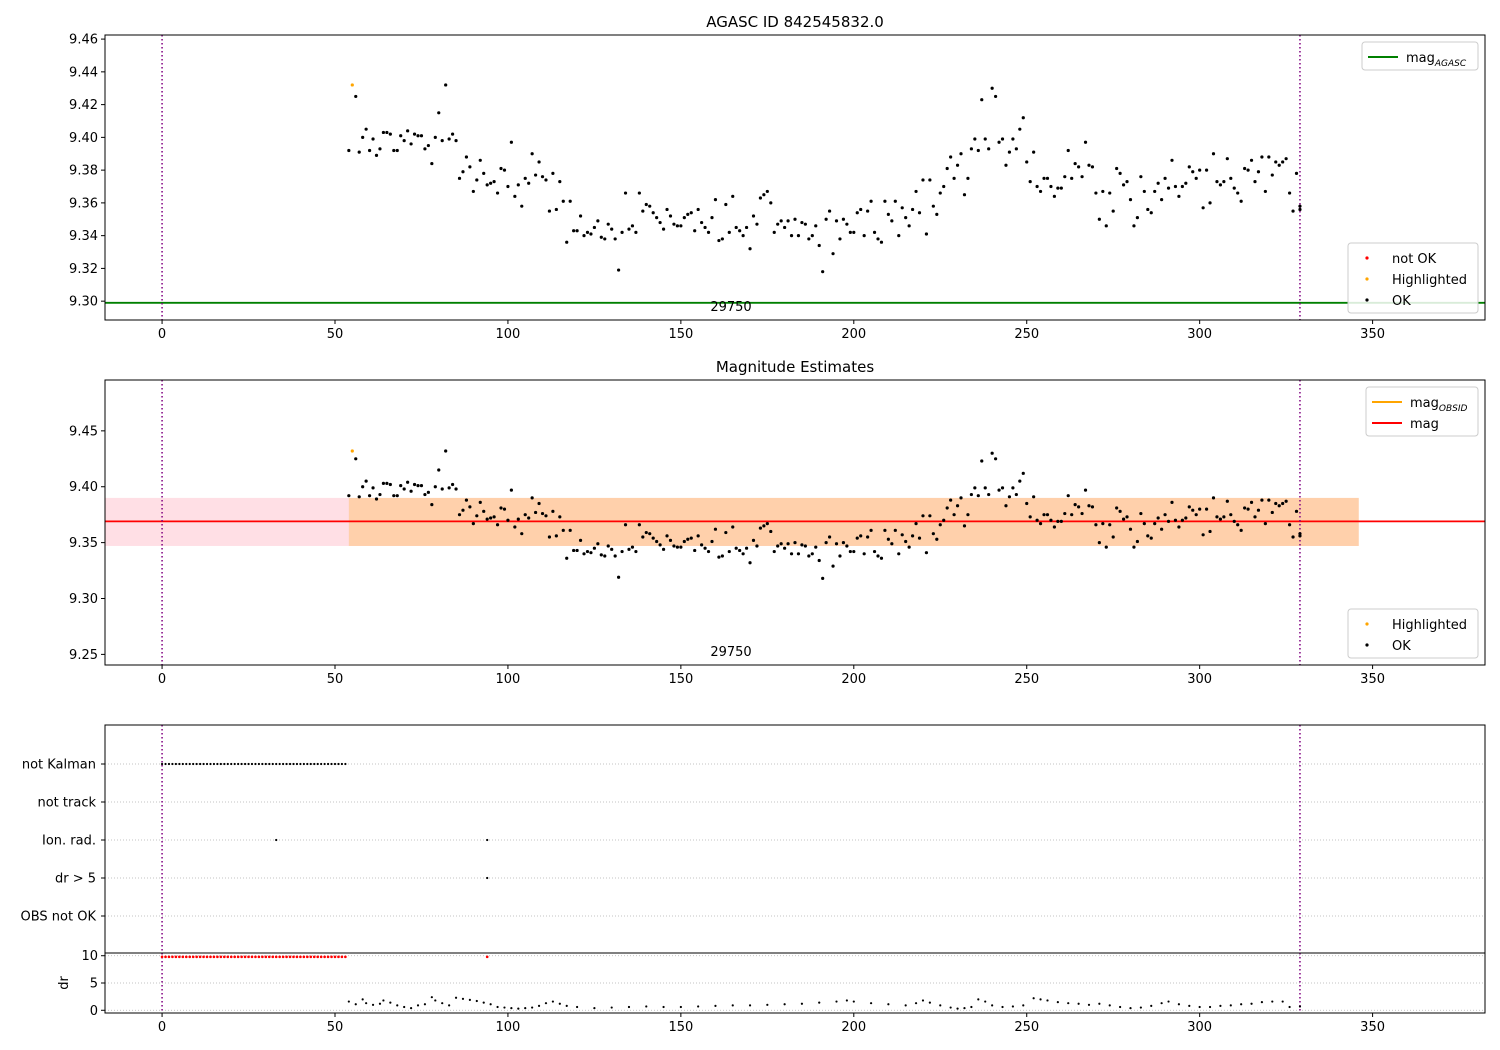 This screenshot has height=1050, width=1500. I want to click on y-tick-label: 9.38, so click(83, 171).